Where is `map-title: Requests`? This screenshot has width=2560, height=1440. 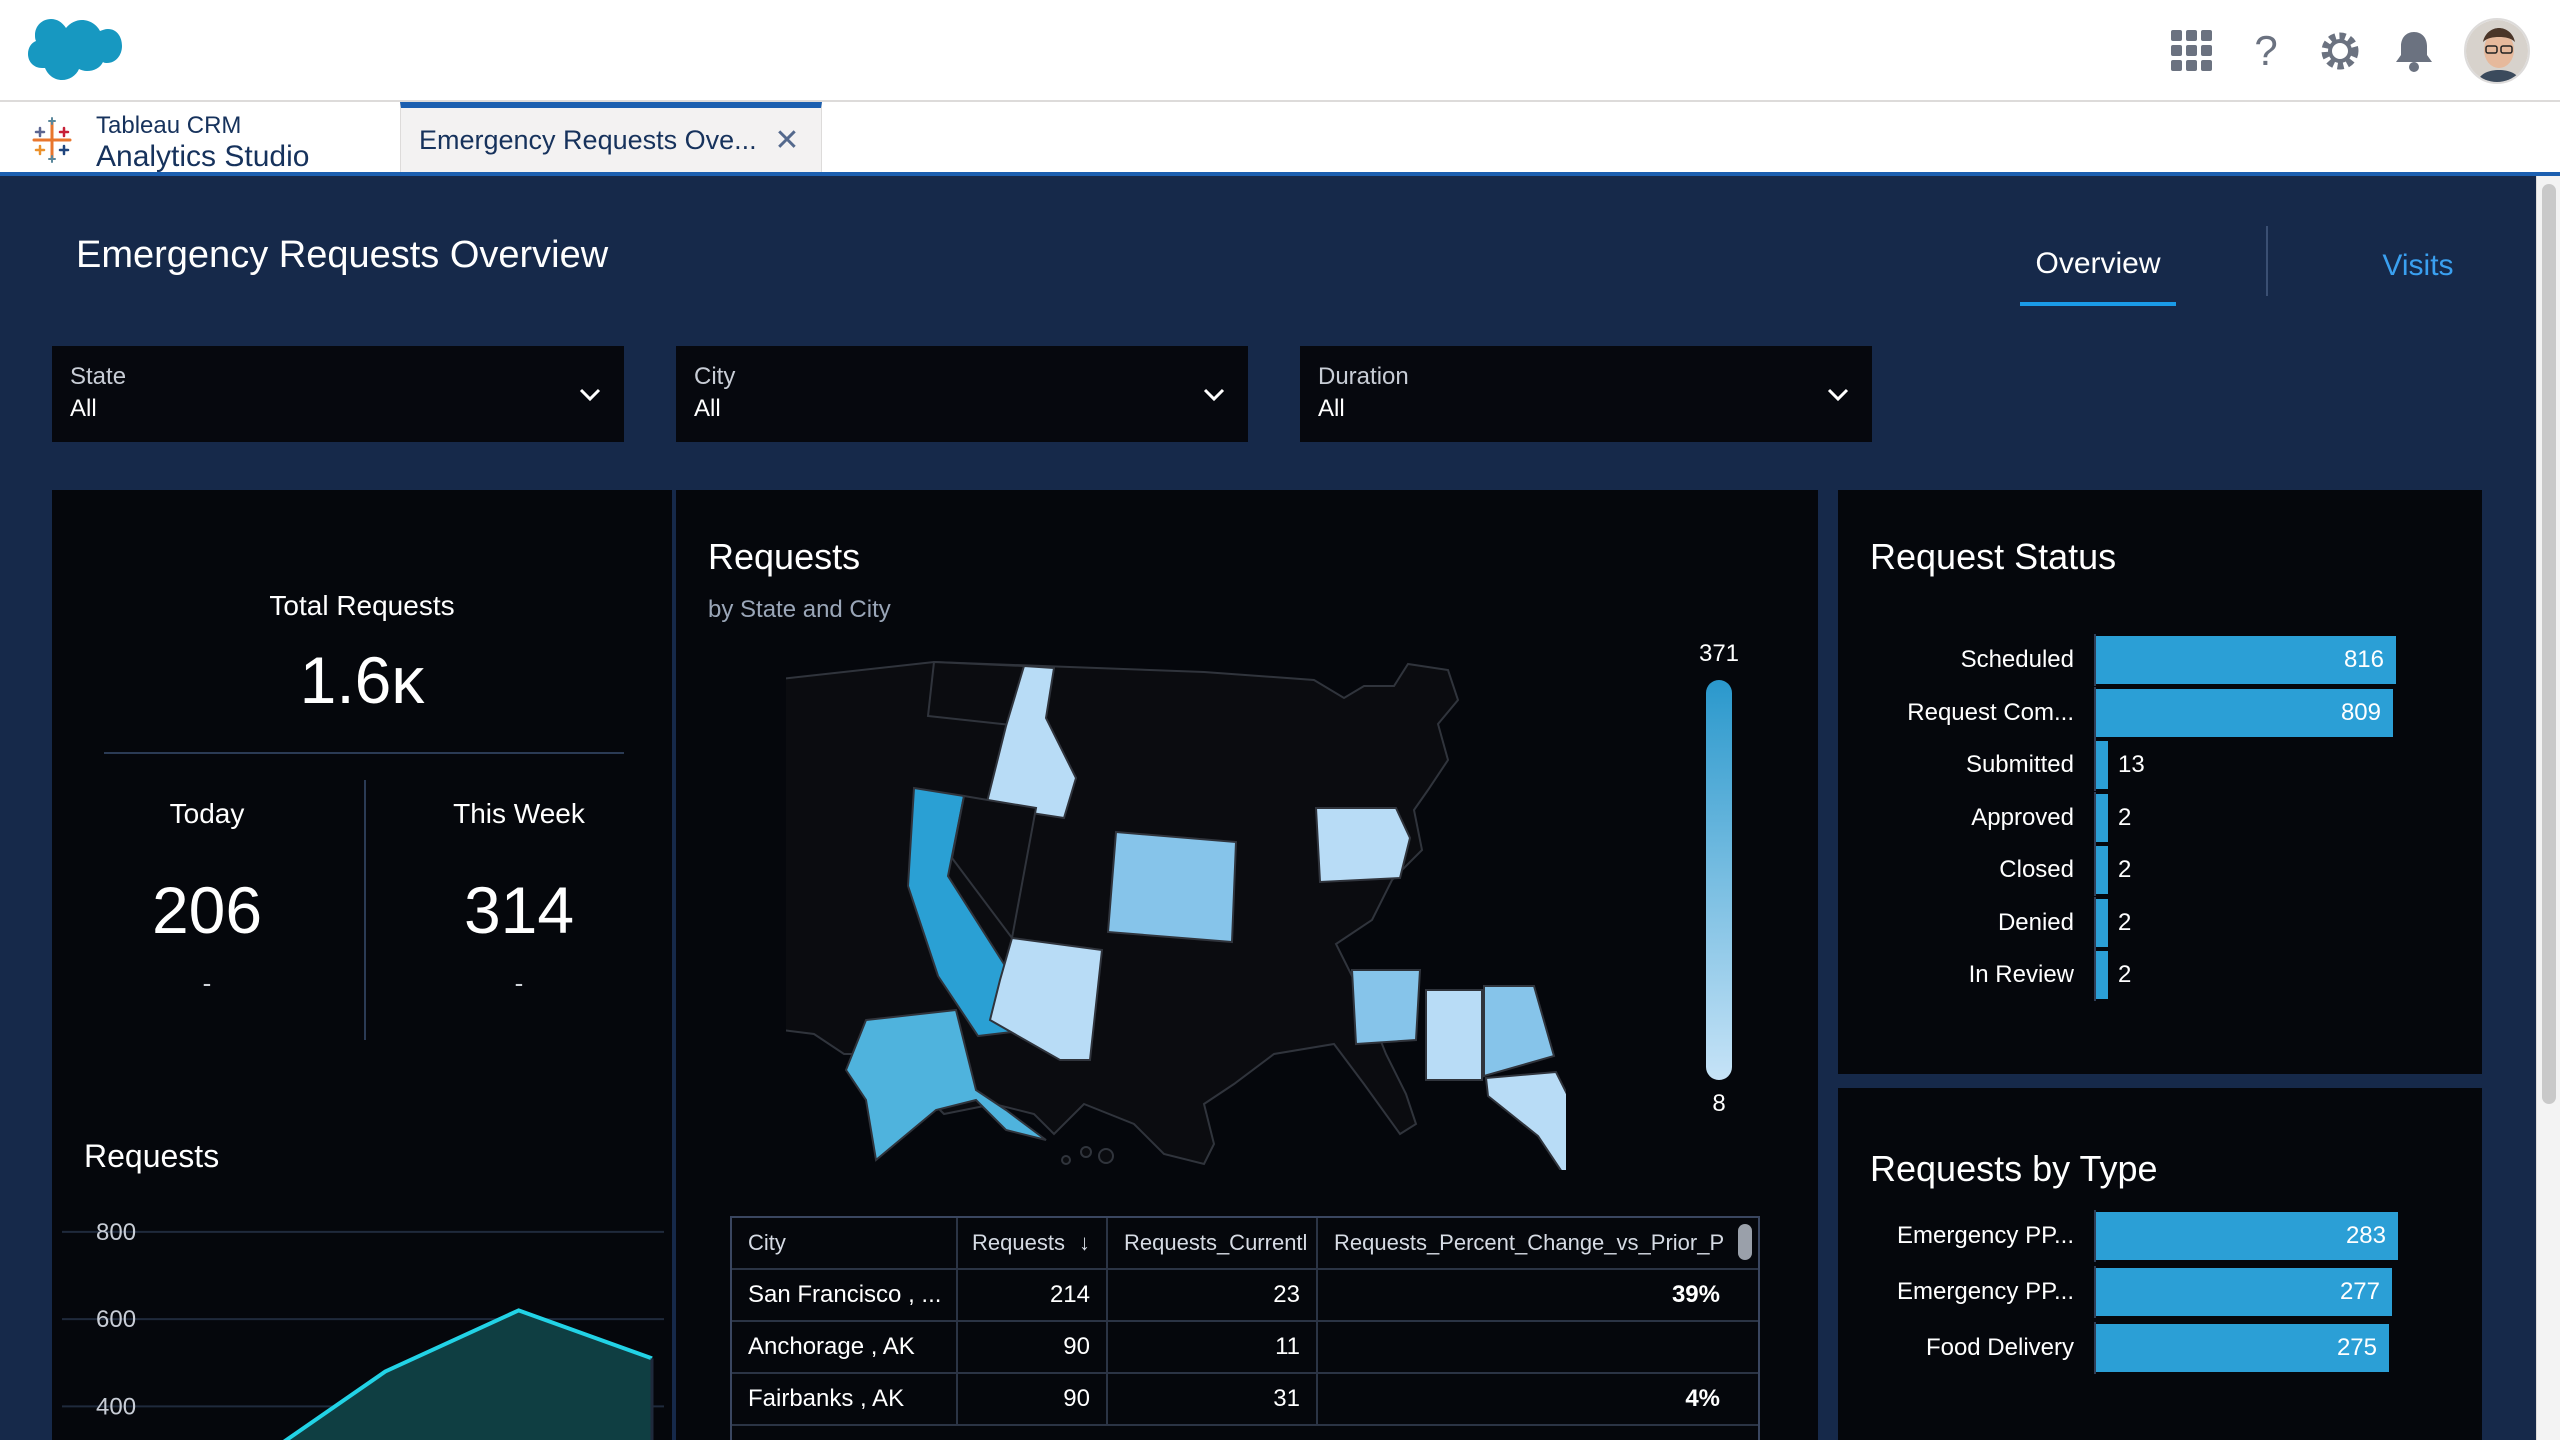
map-title: Requests is located at coordinates (784, 556).